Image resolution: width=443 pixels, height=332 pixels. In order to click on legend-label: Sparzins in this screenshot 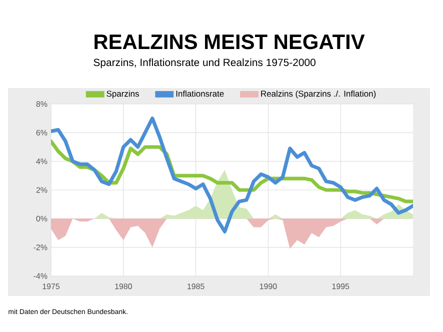, I will do `click(122, 94)`.